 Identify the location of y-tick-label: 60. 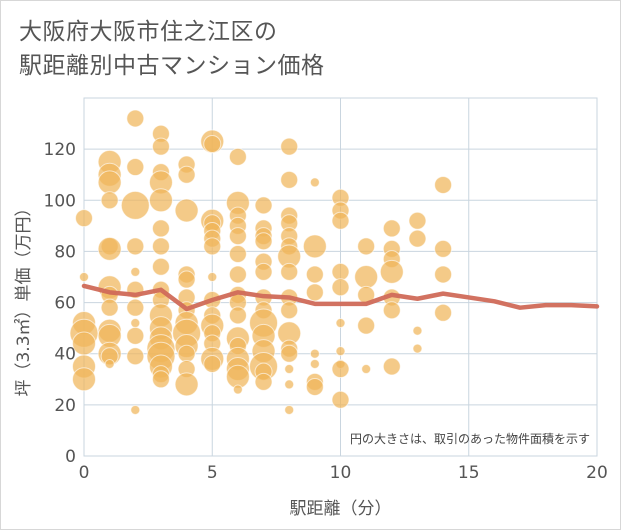
(65, 304).